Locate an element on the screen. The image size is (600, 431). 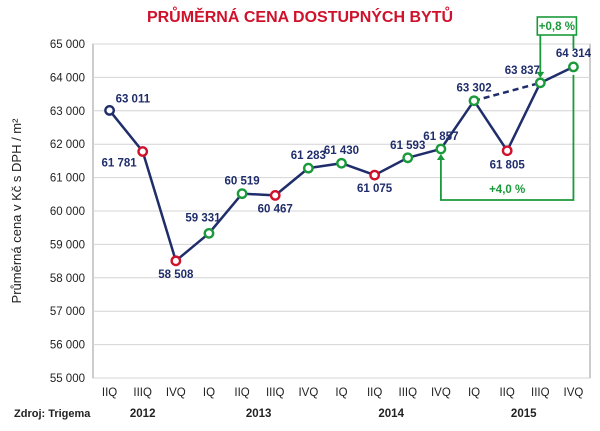
annotation-label-small: +0,8 % is located at coordinates (557, 27).